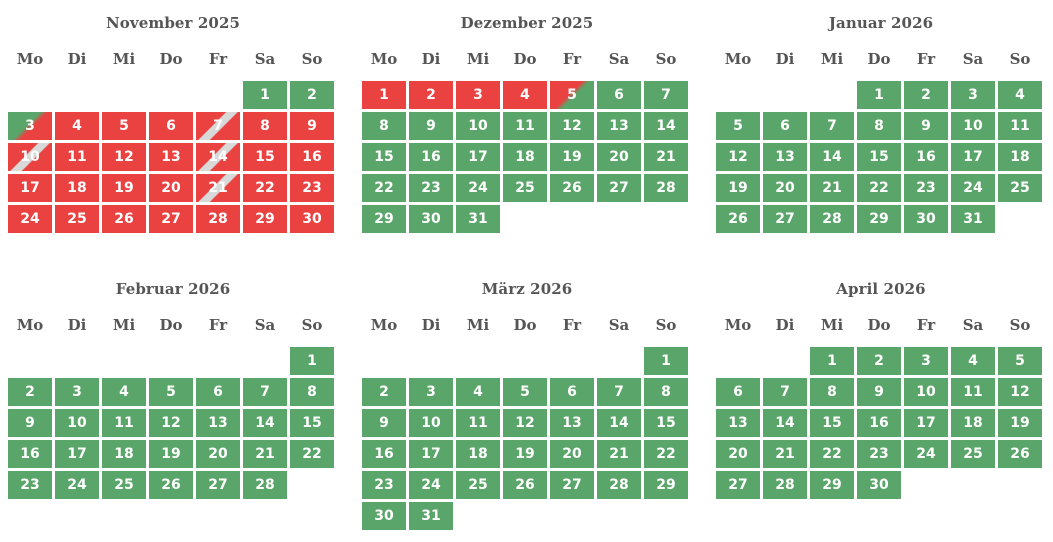 This screenshot has width=1053, height=542. Describe the element at coordinates (218, 219) in the screenshot. I see `day-cell-booked: 28` at that location.